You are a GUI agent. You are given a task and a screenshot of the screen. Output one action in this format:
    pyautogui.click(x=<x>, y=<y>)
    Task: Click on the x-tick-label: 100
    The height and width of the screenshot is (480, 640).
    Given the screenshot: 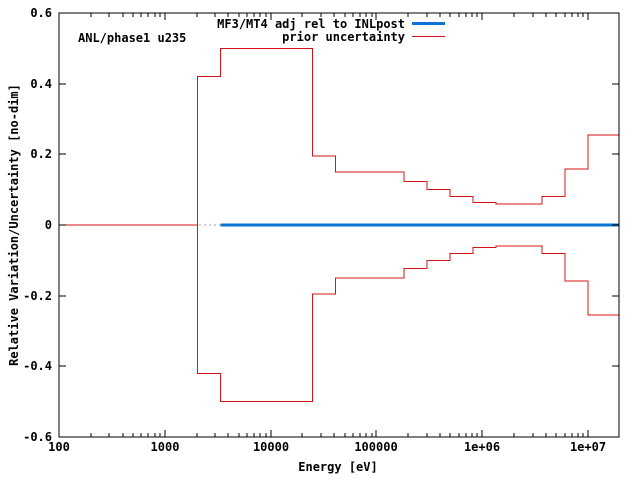 What is the action you would take?
    pyautogui.click(x=59, y=447)
    